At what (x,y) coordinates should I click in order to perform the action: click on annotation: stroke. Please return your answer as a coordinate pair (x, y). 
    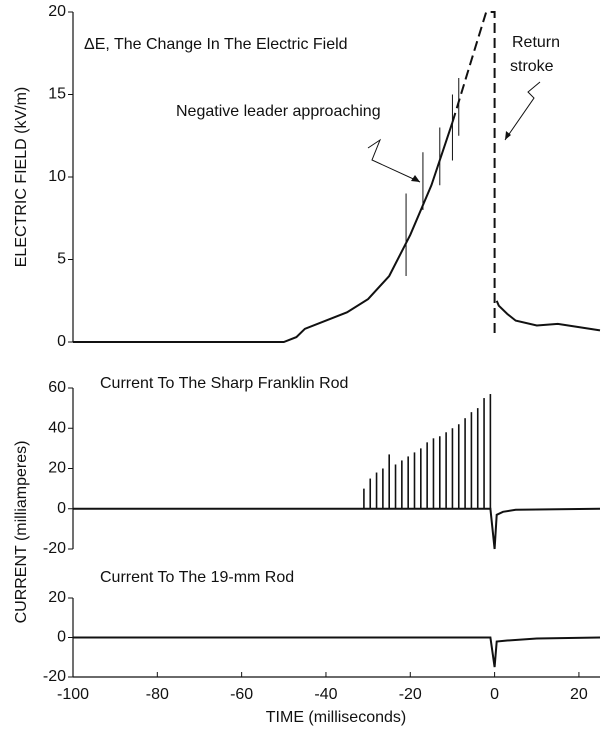
    Looking at the image, I should click on (532, 66).